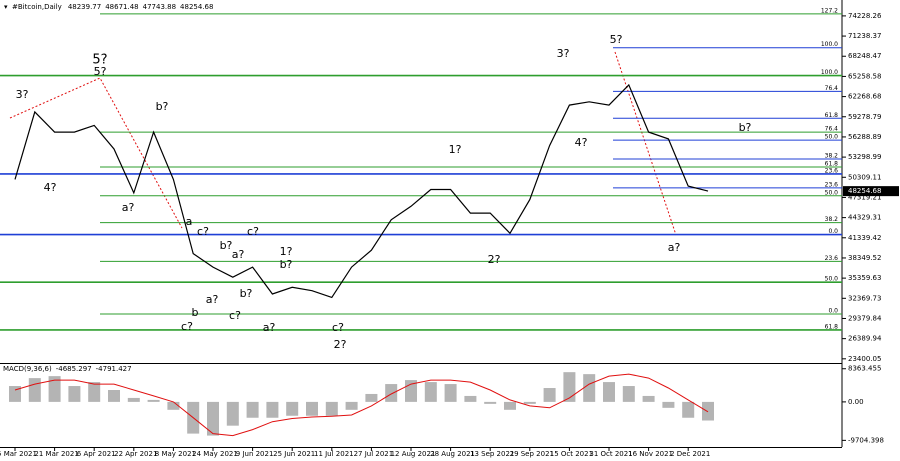  I want to click on macd-title: MACD(9,36,6), so click(27, 369).